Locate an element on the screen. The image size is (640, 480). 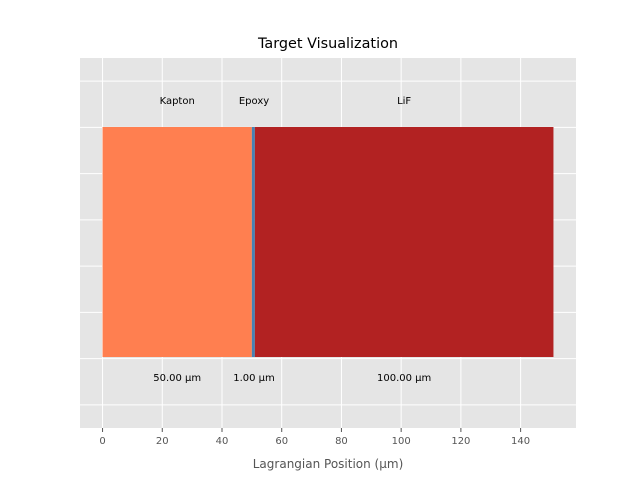
layer-bar-kapton is located at coordinates (177, 242).